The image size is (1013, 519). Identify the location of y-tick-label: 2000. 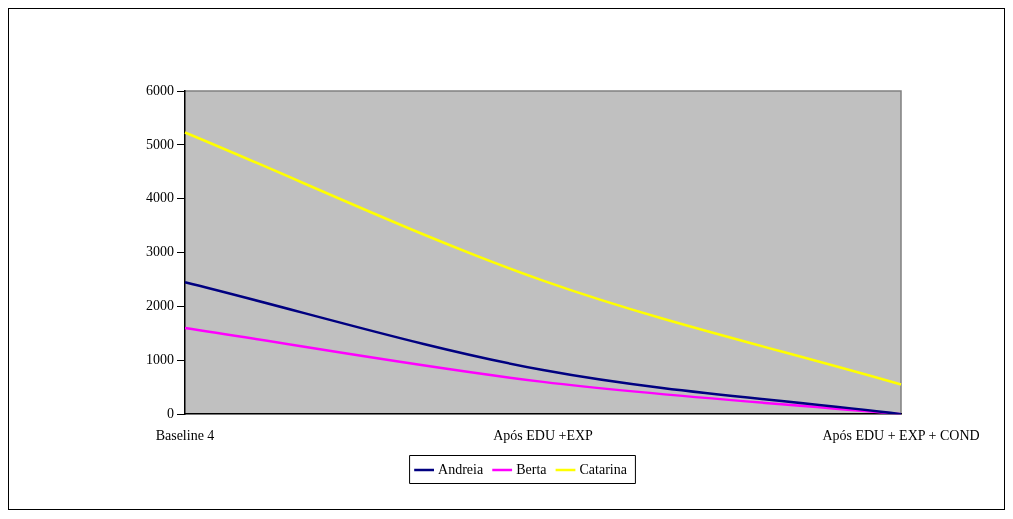
(160, 306).